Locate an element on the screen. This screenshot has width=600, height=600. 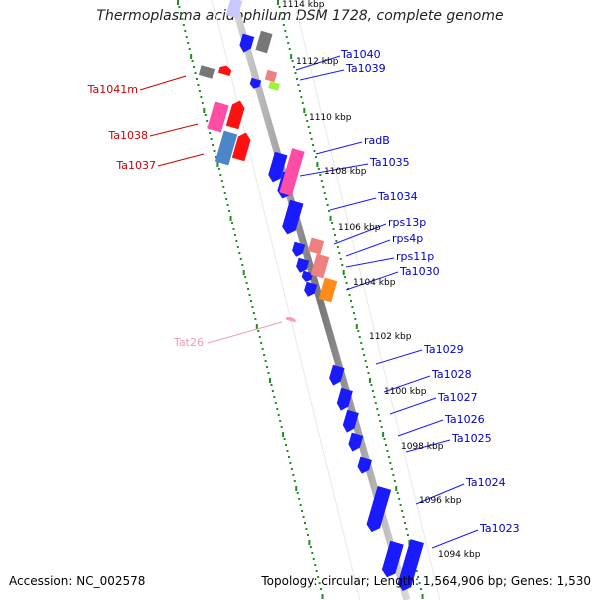
gene-label-Ta1039: Ta1039 is located at coordinates (365, 68).